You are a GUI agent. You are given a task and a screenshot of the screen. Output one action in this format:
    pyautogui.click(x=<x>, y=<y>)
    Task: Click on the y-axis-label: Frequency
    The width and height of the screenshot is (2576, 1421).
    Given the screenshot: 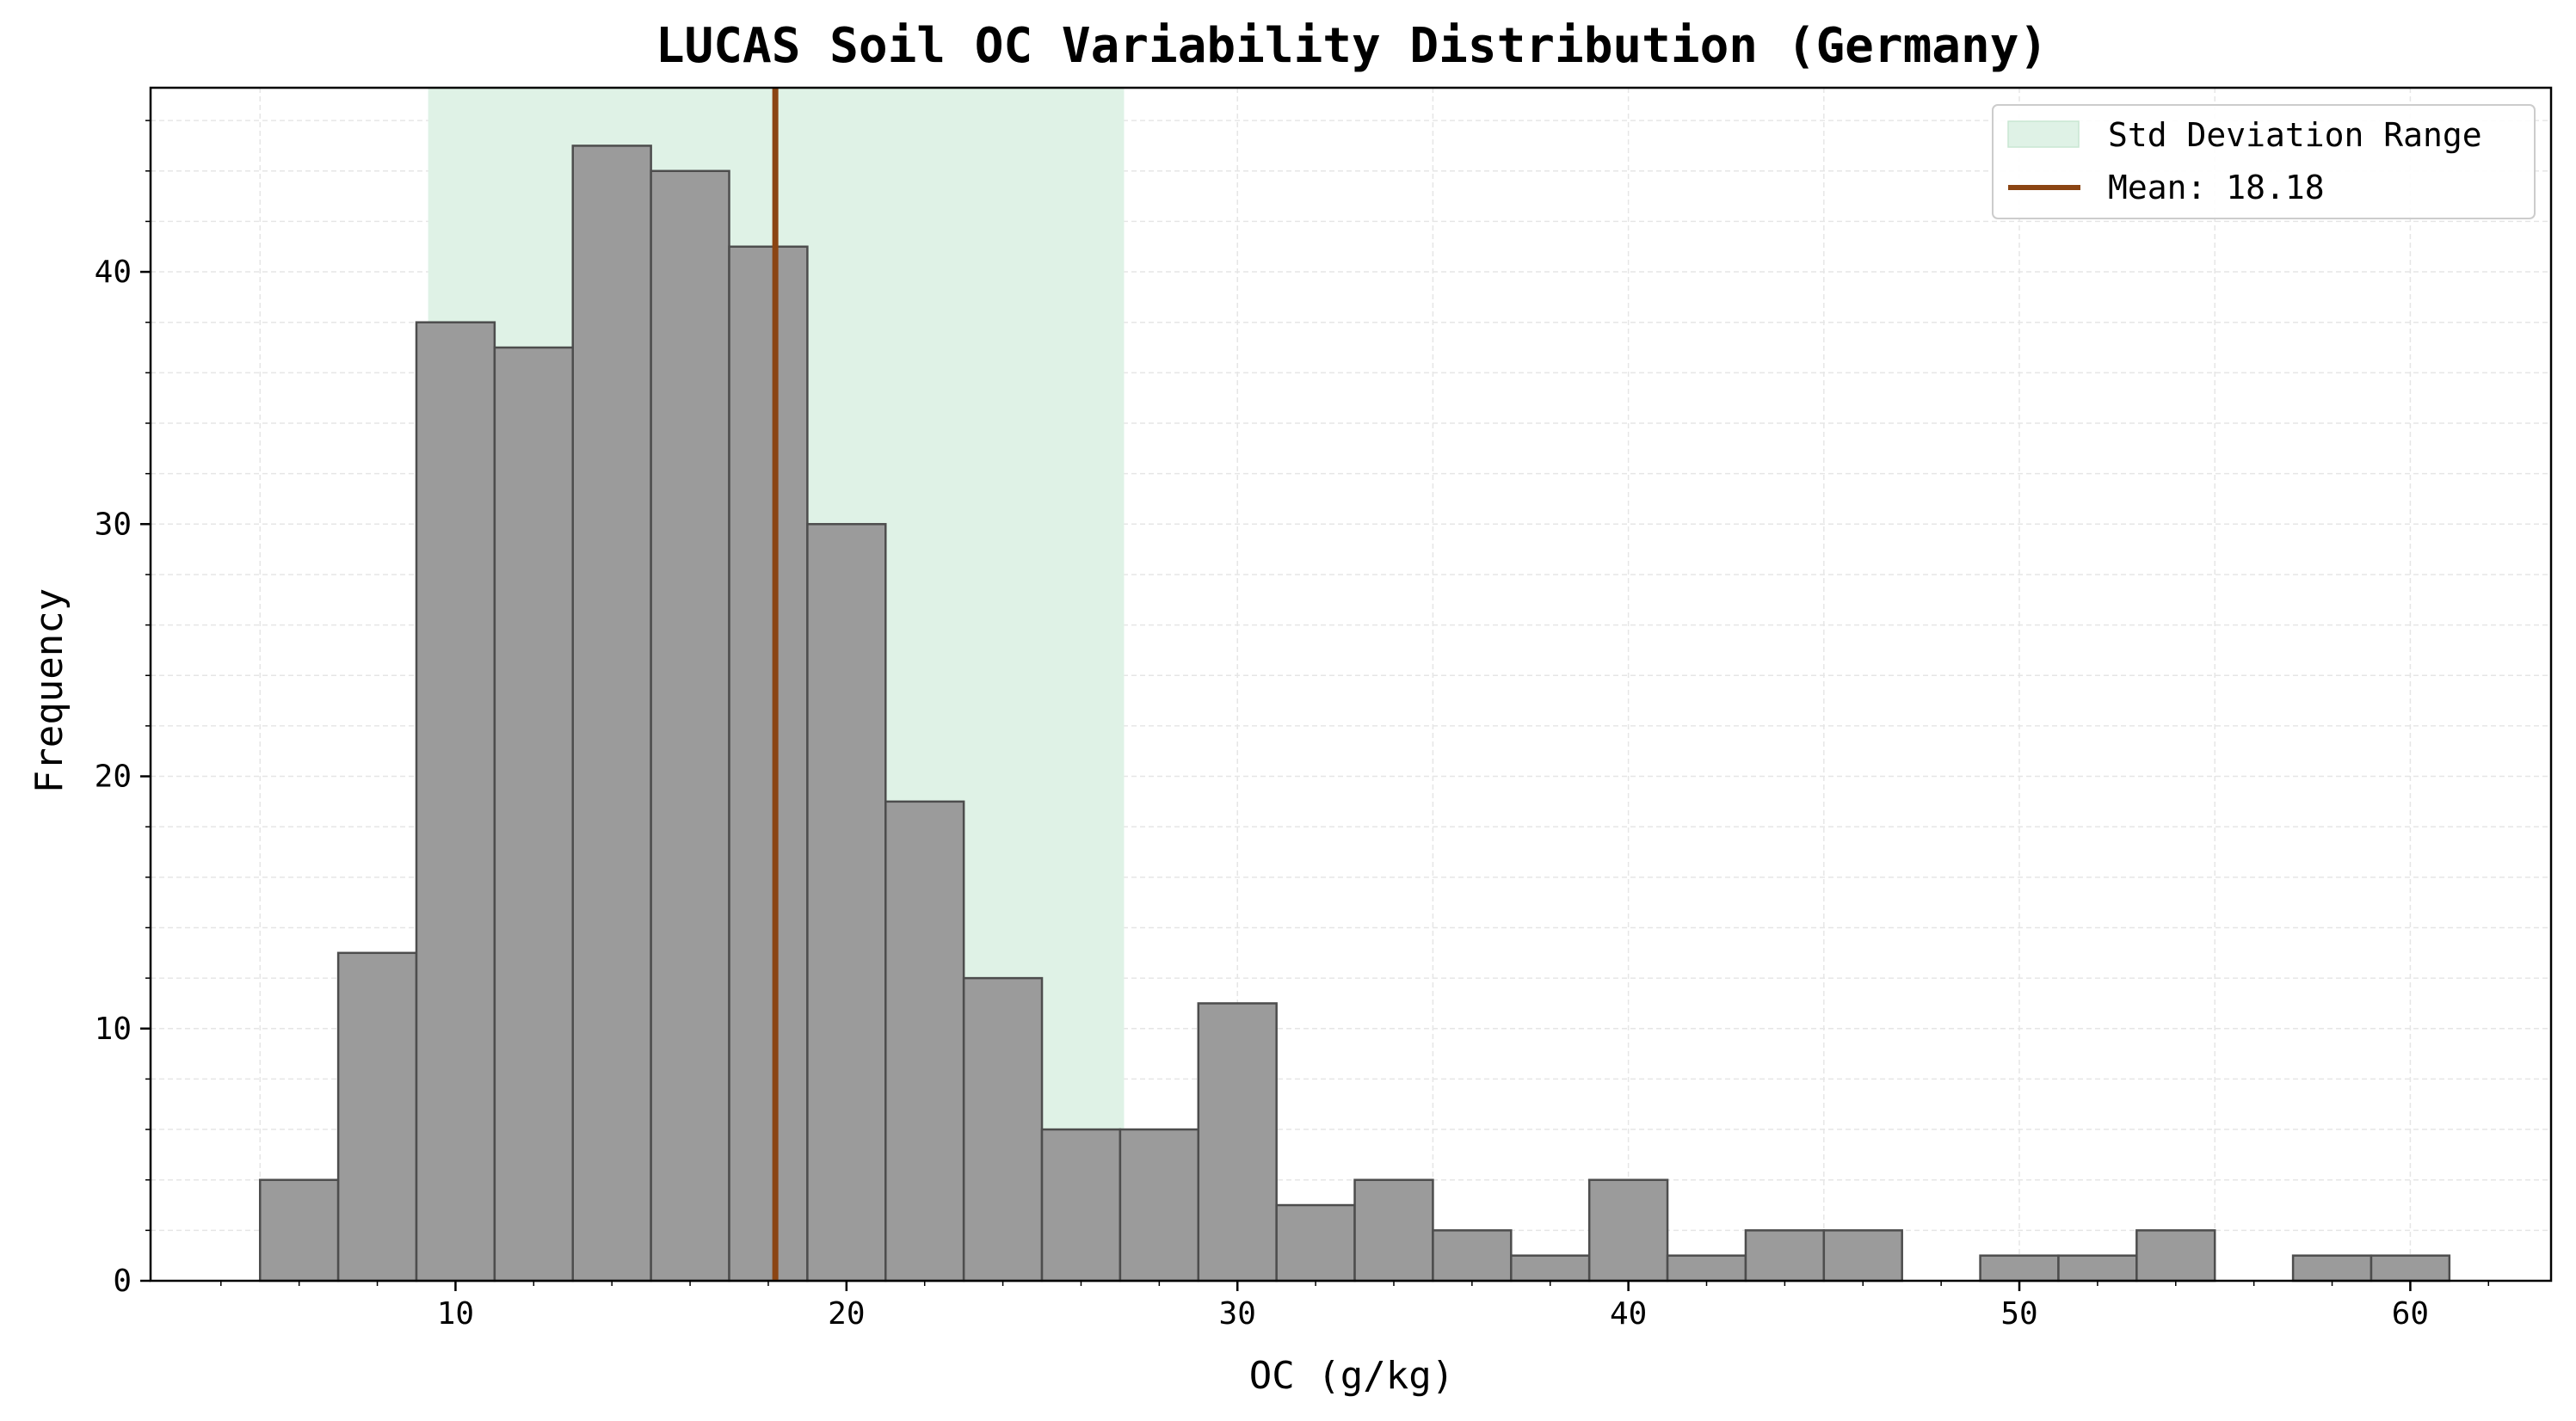 What is the action you would take?
    pyautogui.click(x=49, y=690)
    